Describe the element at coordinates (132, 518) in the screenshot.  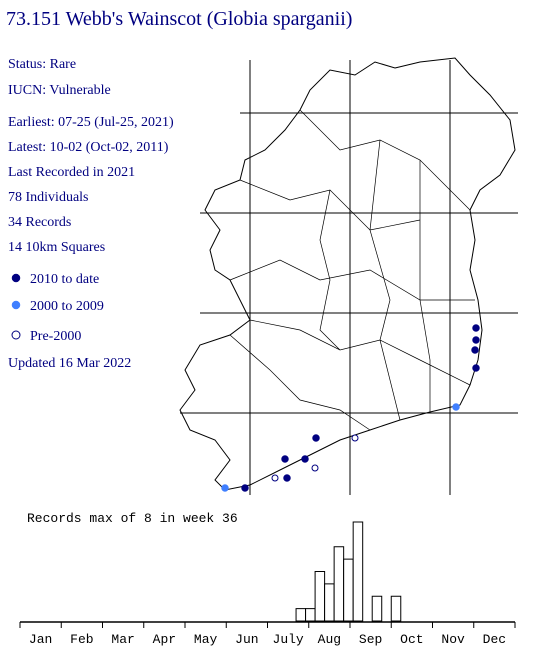
I see `chart-title: Records max of 8 in week 36` at that location.